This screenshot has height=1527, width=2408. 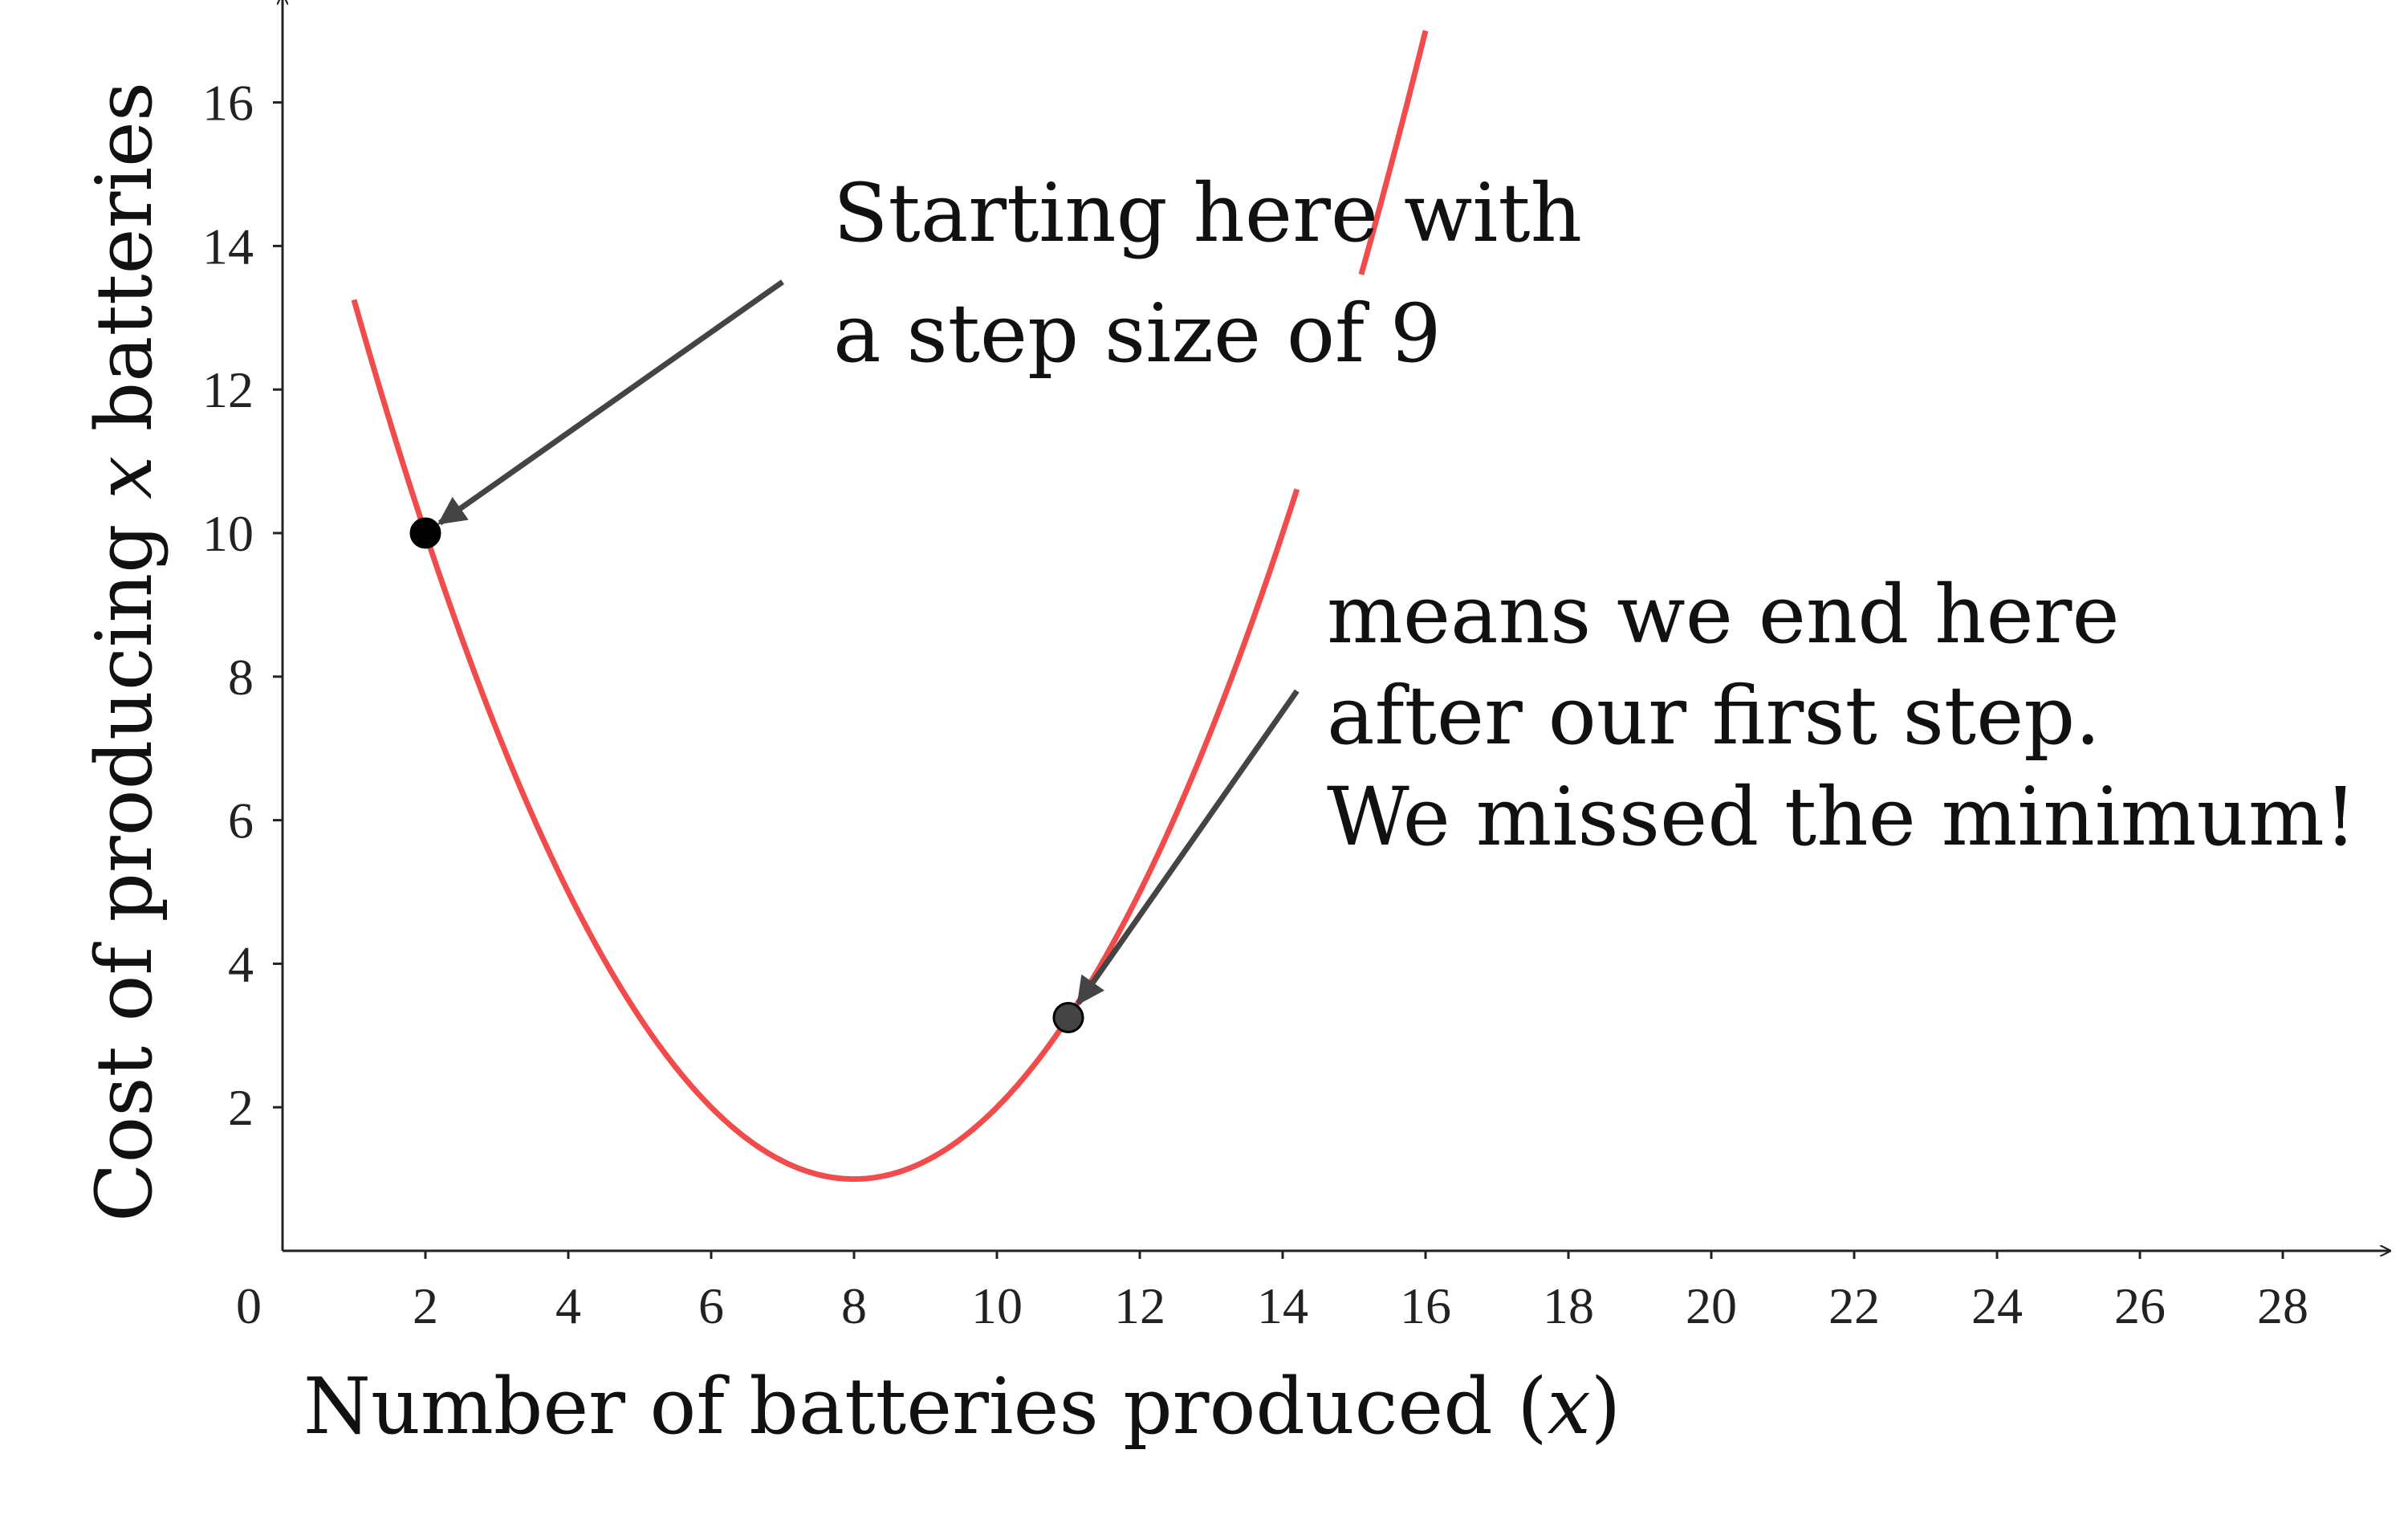 I want to click on x-tick-label: 4, so click(x=568, y=1305).